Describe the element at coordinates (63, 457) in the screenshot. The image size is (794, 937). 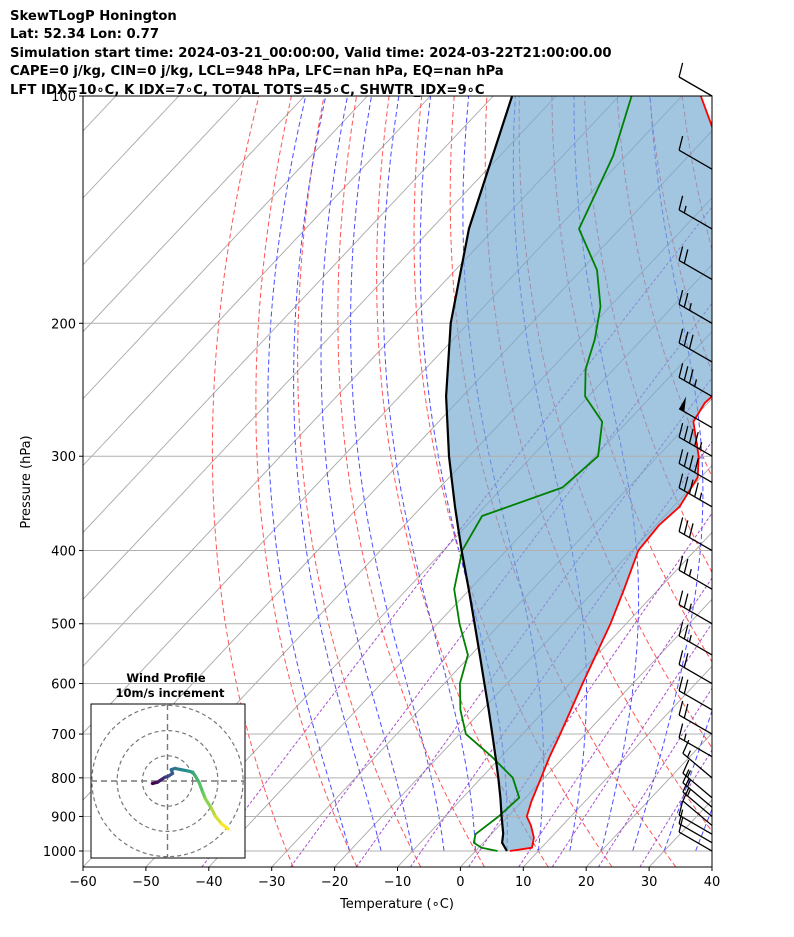
I see `y-tick-label: 300` at that location.